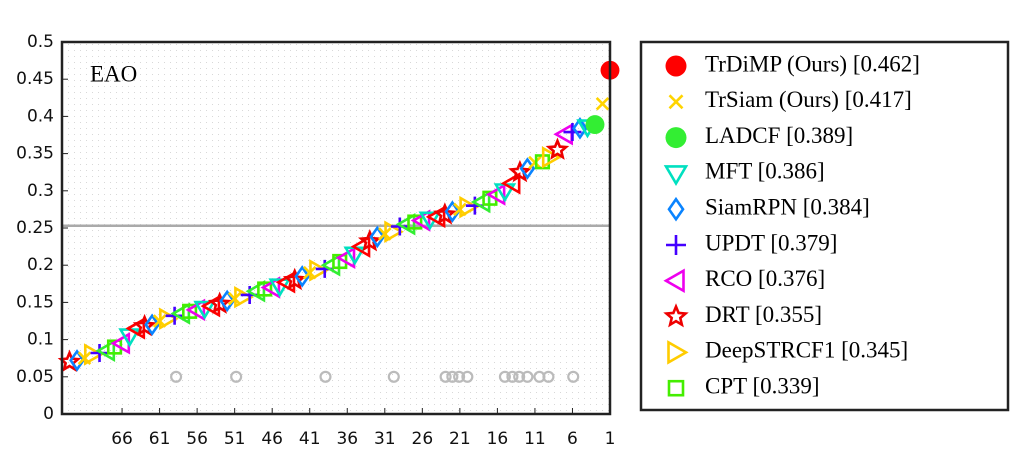 Image resolution: width=1031 pixels, height=473 pixels. Describe the element at coordinates (35, 377) in the screenshot. I see `y-tick-label: 0.05` at that location.